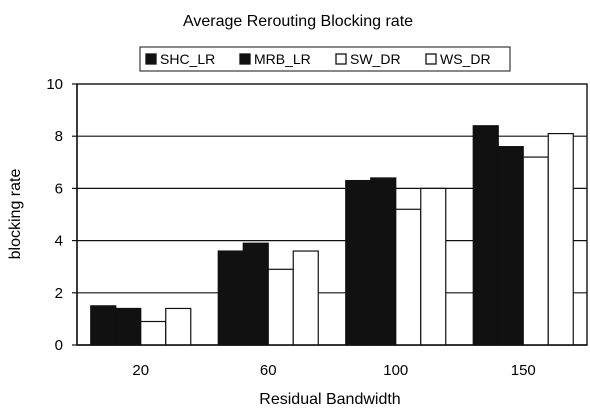  What do you see at coordinates (140, 370) in the screenshot?
I see `x-tick-label: 20` at bounding box center [140, 370].